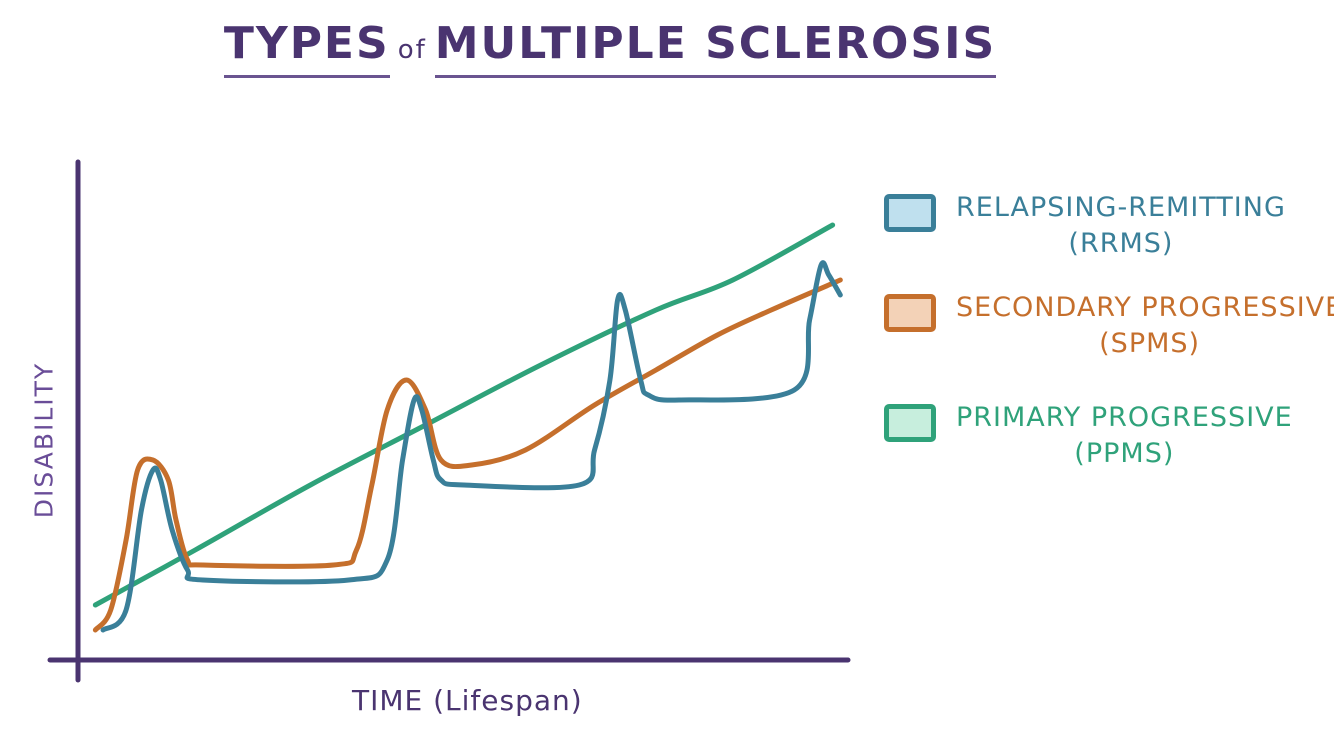 This screenshot has height=744, width=1334. I want to click on legend-abbr-ppms: (PPMS), so click(1124, 453).